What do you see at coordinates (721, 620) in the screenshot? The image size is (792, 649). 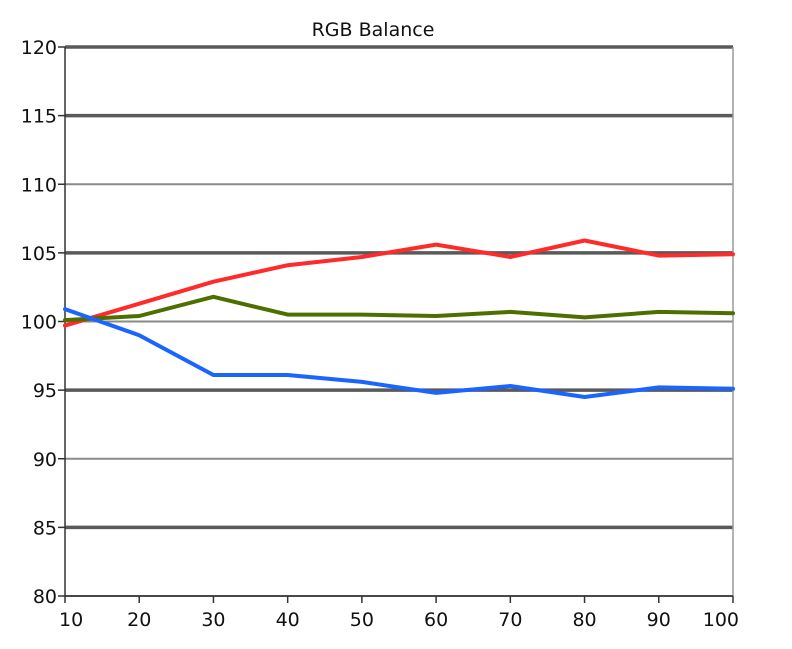 I see `x-tick-label-100: 100` at bounding box center [721, 620].